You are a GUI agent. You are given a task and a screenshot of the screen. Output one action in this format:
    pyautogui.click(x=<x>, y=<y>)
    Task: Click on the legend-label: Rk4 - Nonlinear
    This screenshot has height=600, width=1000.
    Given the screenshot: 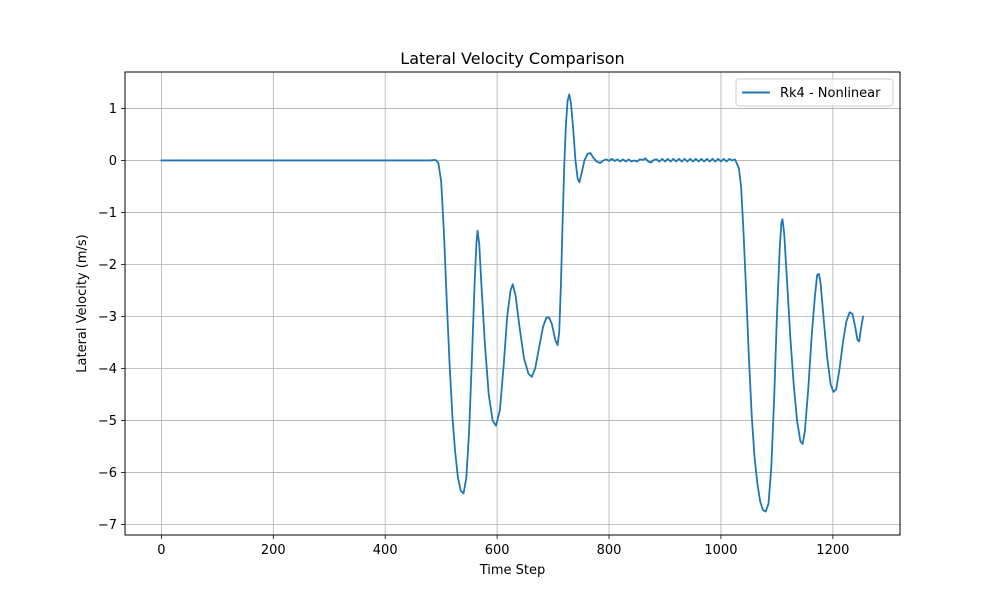 What is the action you would take?
    pyautogui.click(x=830, y=93)
    